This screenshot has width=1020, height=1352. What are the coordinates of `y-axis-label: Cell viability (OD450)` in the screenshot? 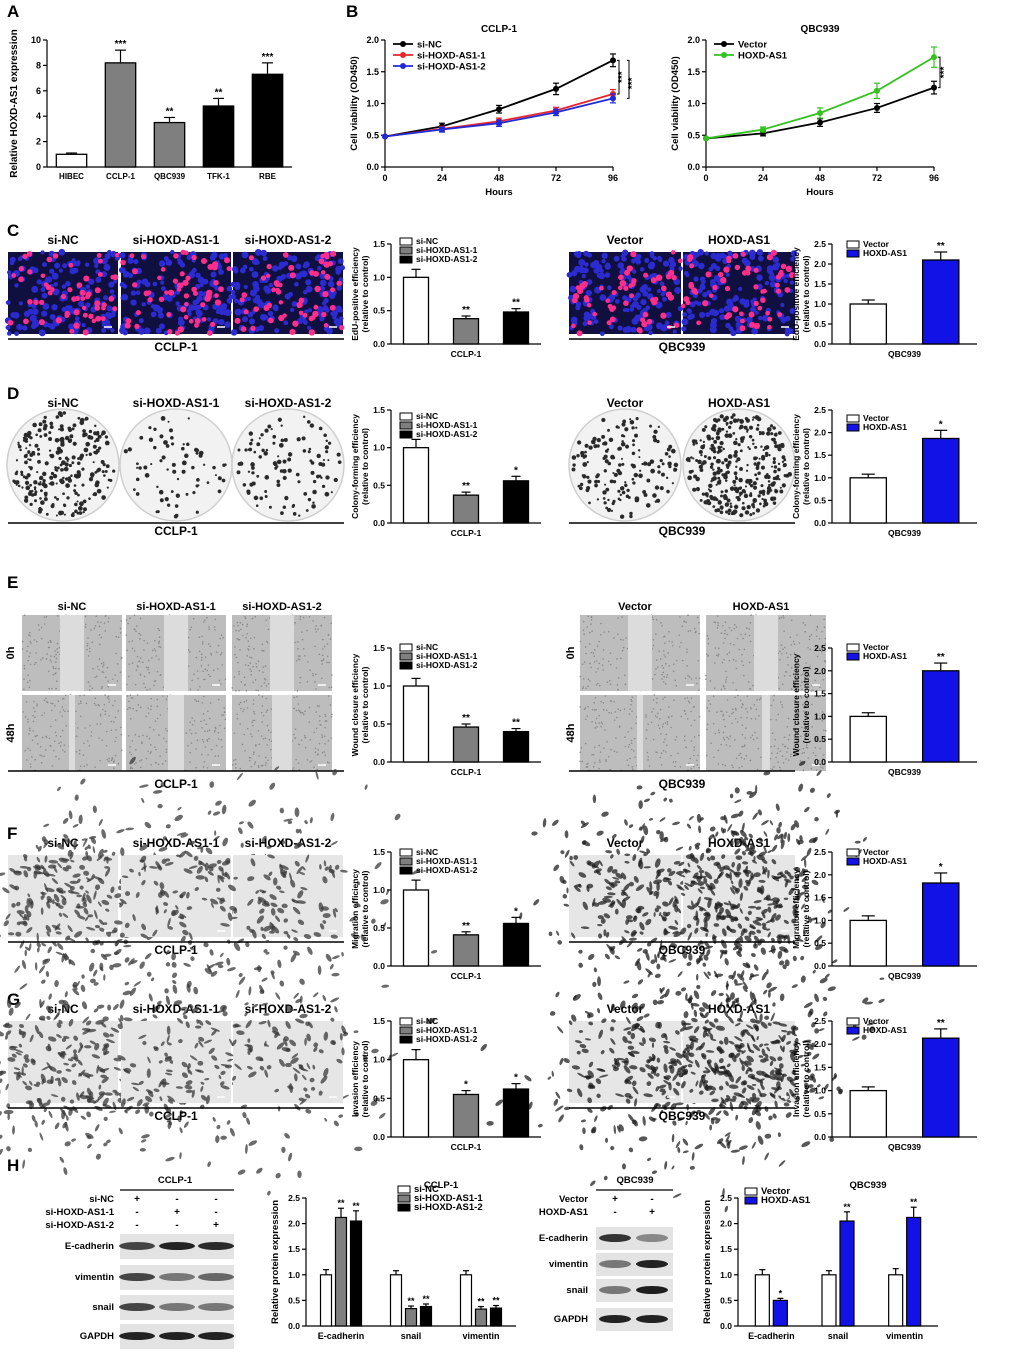 It's located at (354, 103).